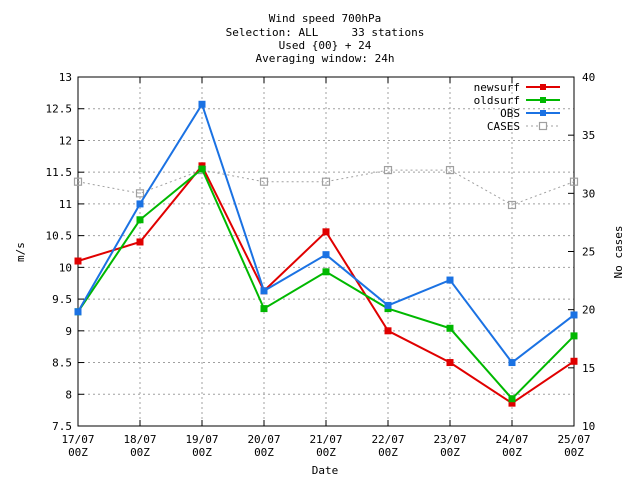 This screenshot has width=640, height=480. What do you see at coordinates (573, 439) in the screenshot?
I see `x-tick-label-date: 25/07` at bounding box center [573, 439].